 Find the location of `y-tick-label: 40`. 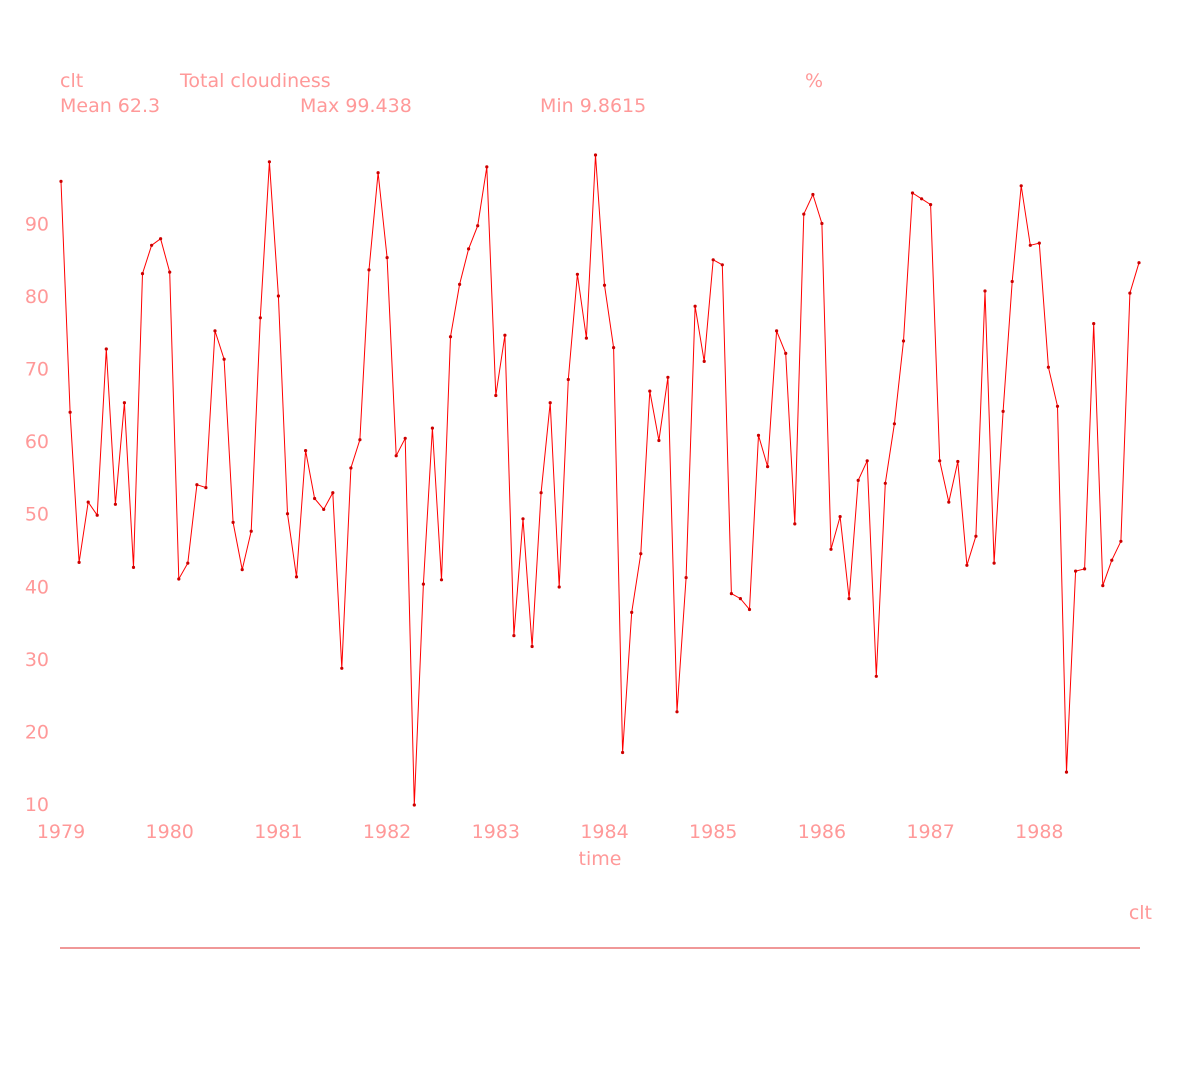

y-tick-label: 40 is located at coordinates (37, 587).